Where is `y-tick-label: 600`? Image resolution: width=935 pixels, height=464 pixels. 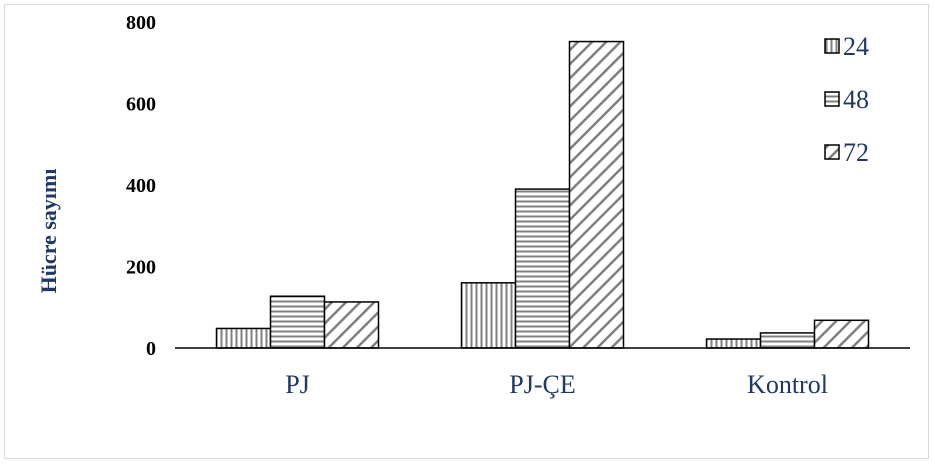 y-tick-label: 600 is located at coordinates (141, 105).